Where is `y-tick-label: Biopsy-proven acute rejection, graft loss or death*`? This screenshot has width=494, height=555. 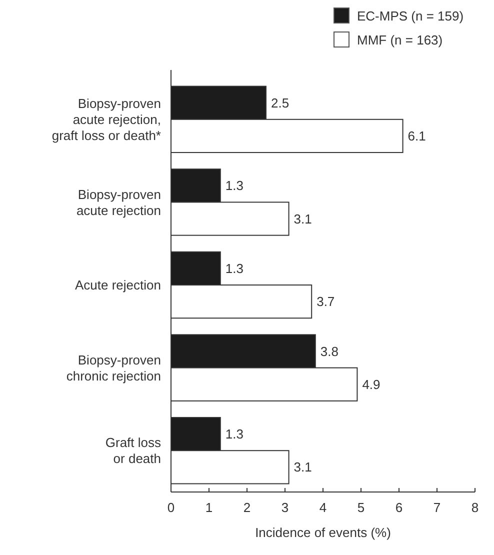
y-tick-label: Biopsy-proven acute rejection, graft loss or death* is located at coordinates (106, 119).